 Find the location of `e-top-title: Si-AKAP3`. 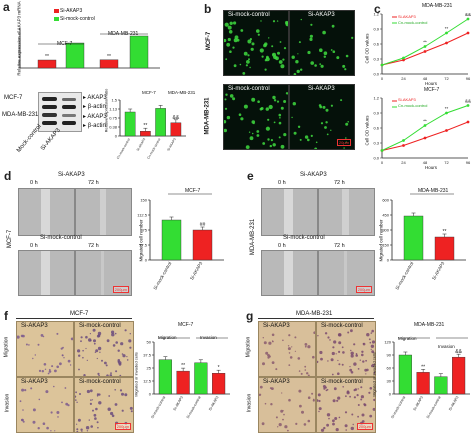

e-top-title: Si-AKAP3 is located at coordinates (313, 175).